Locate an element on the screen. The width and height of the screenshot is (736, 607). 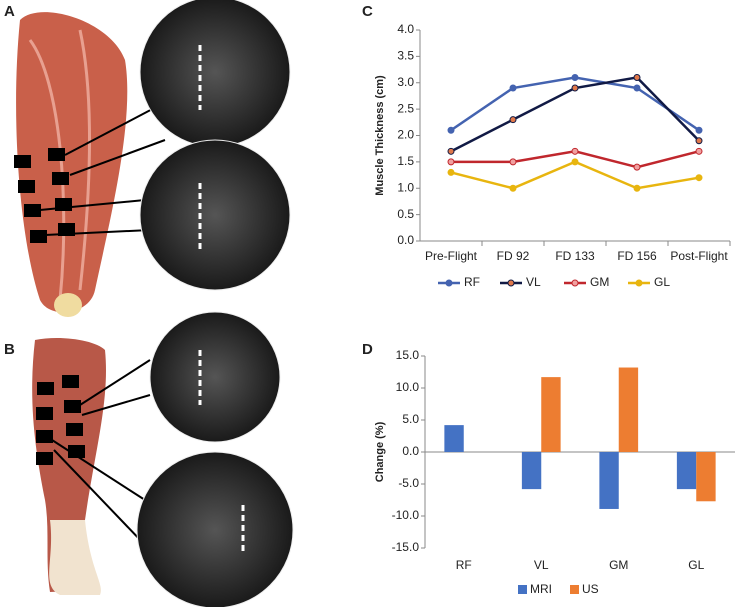
x-tick-label: FD 133 is located at coordinates (575, 256).